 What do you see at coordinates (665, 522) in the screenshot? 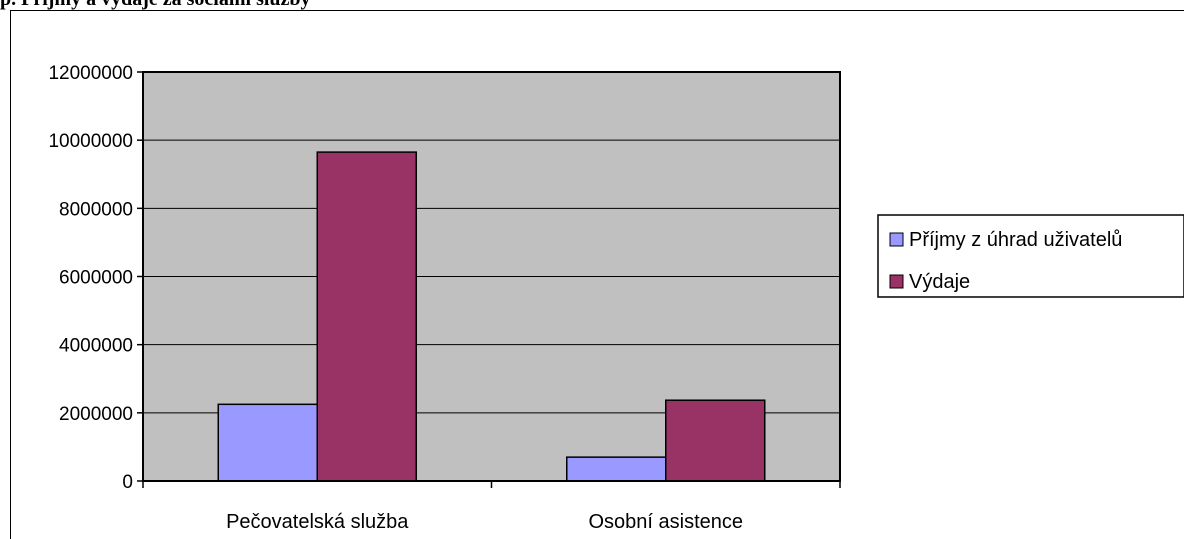
I see `x-category-label: Osobní asistence` at bounding box center [665, 522].